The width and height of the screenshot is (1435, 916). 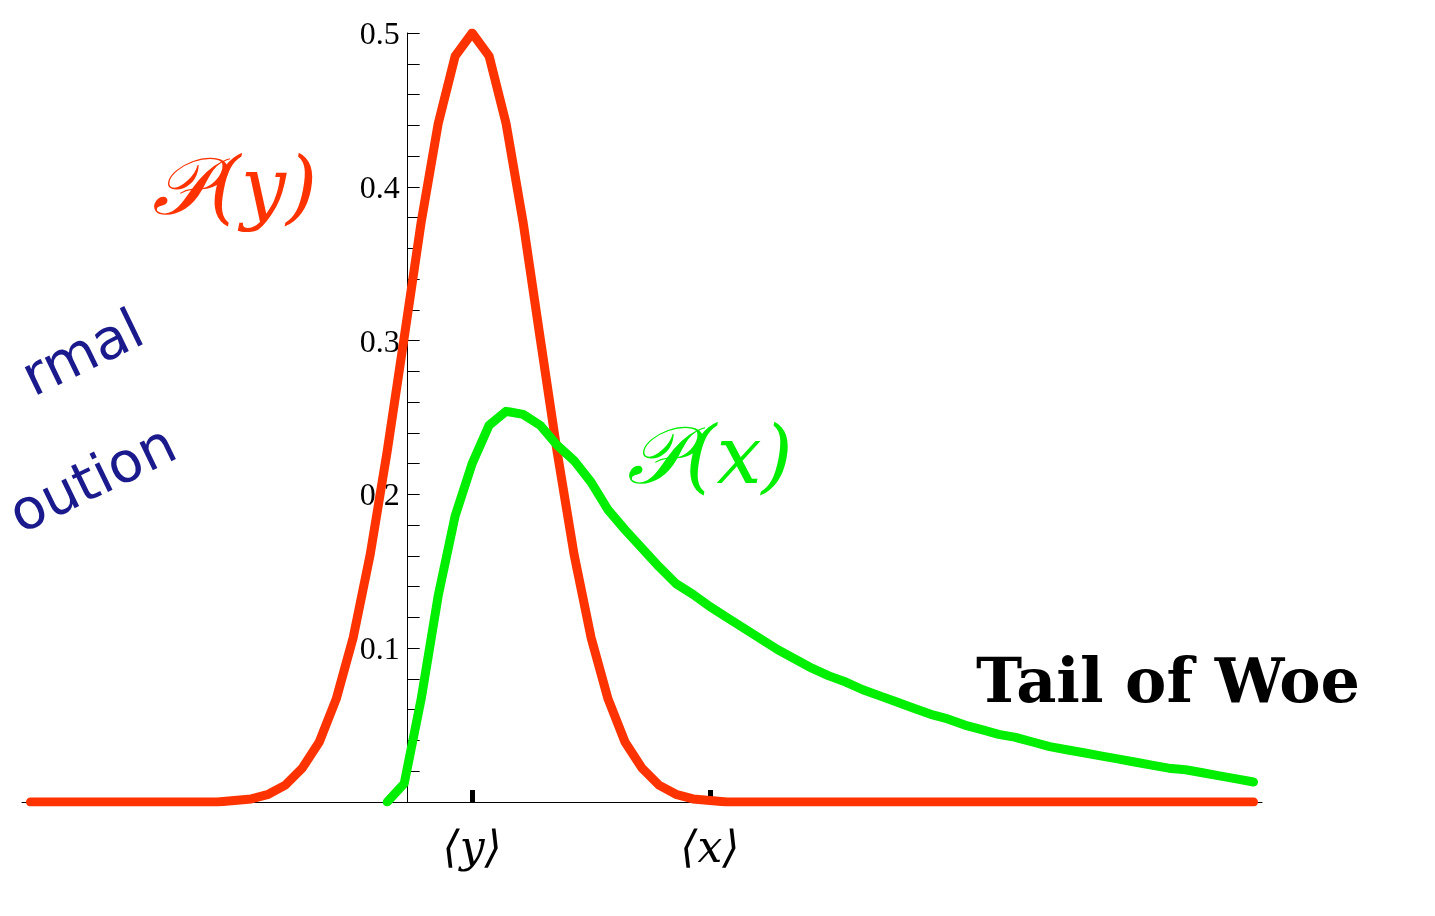 I want to click on x-tick-label: ⟨y⟩, so click(x=472, y=846).